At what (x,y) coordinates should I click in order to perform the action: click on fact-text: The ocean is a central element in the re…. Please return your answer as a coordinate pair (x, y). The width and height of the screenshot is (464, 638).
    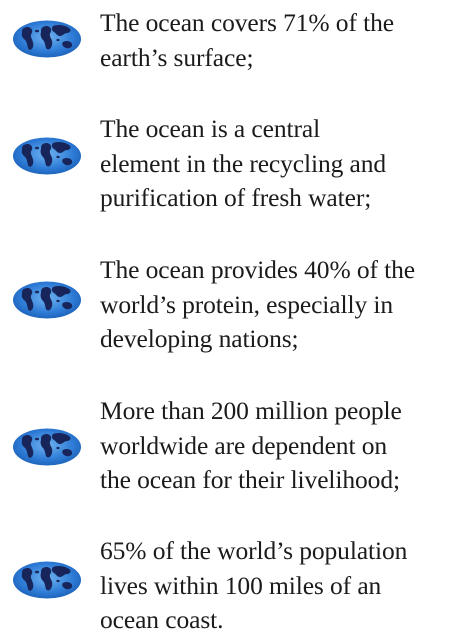
    Looking at the image, I should click on (243, 163).